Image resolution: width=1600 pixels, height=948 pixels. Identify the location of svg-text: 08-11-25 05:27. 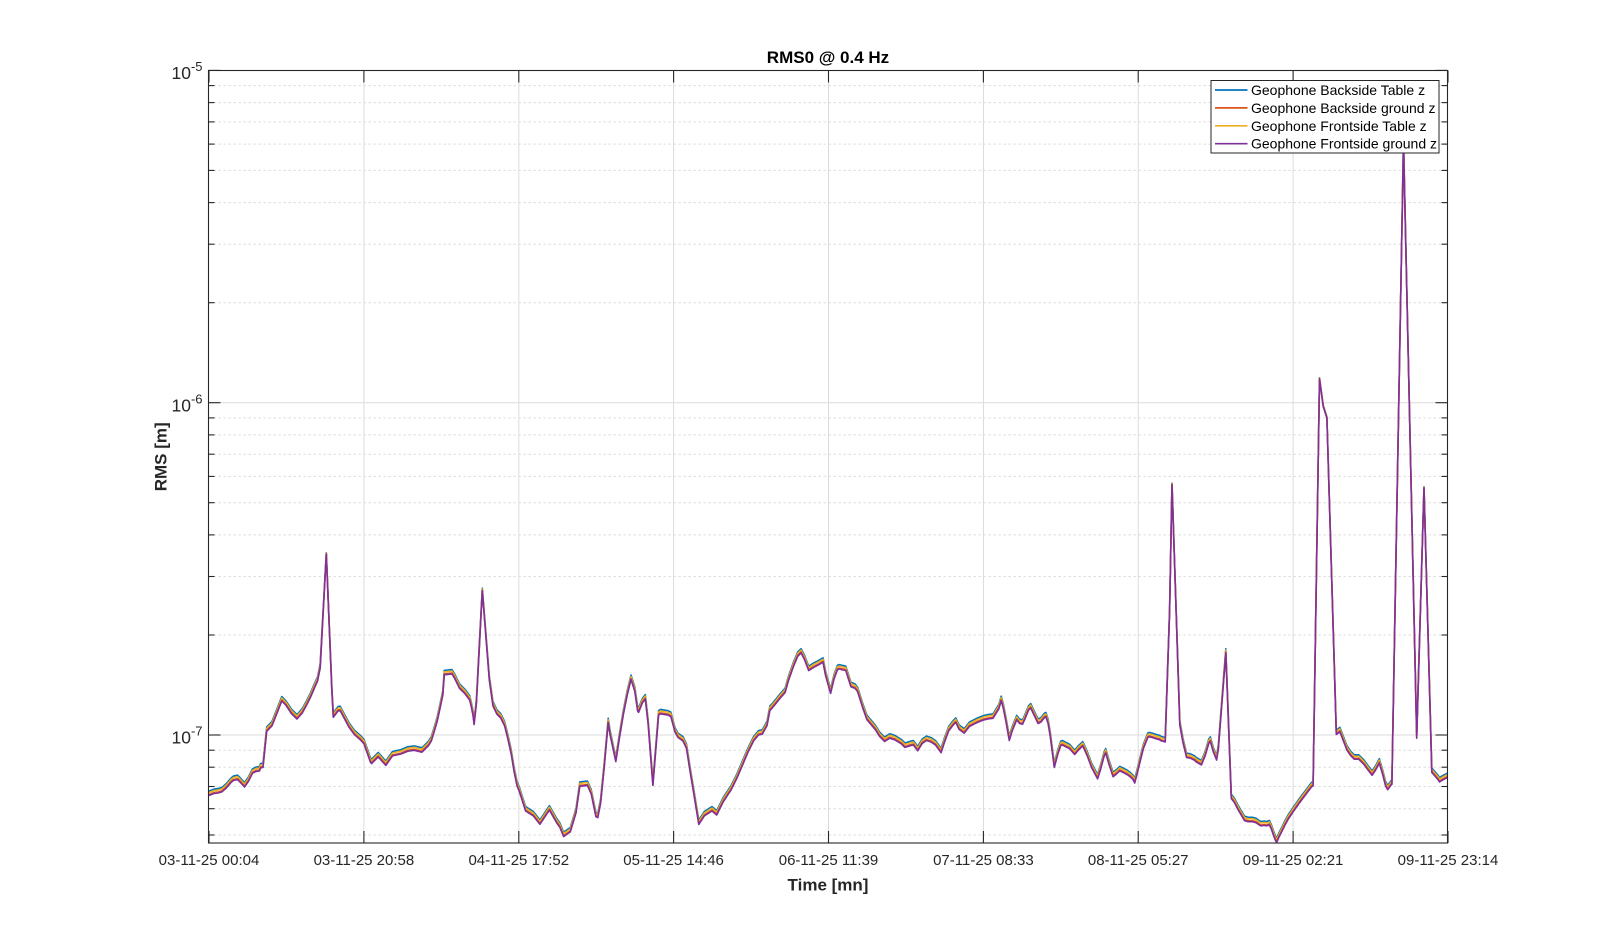
(1138, 860).